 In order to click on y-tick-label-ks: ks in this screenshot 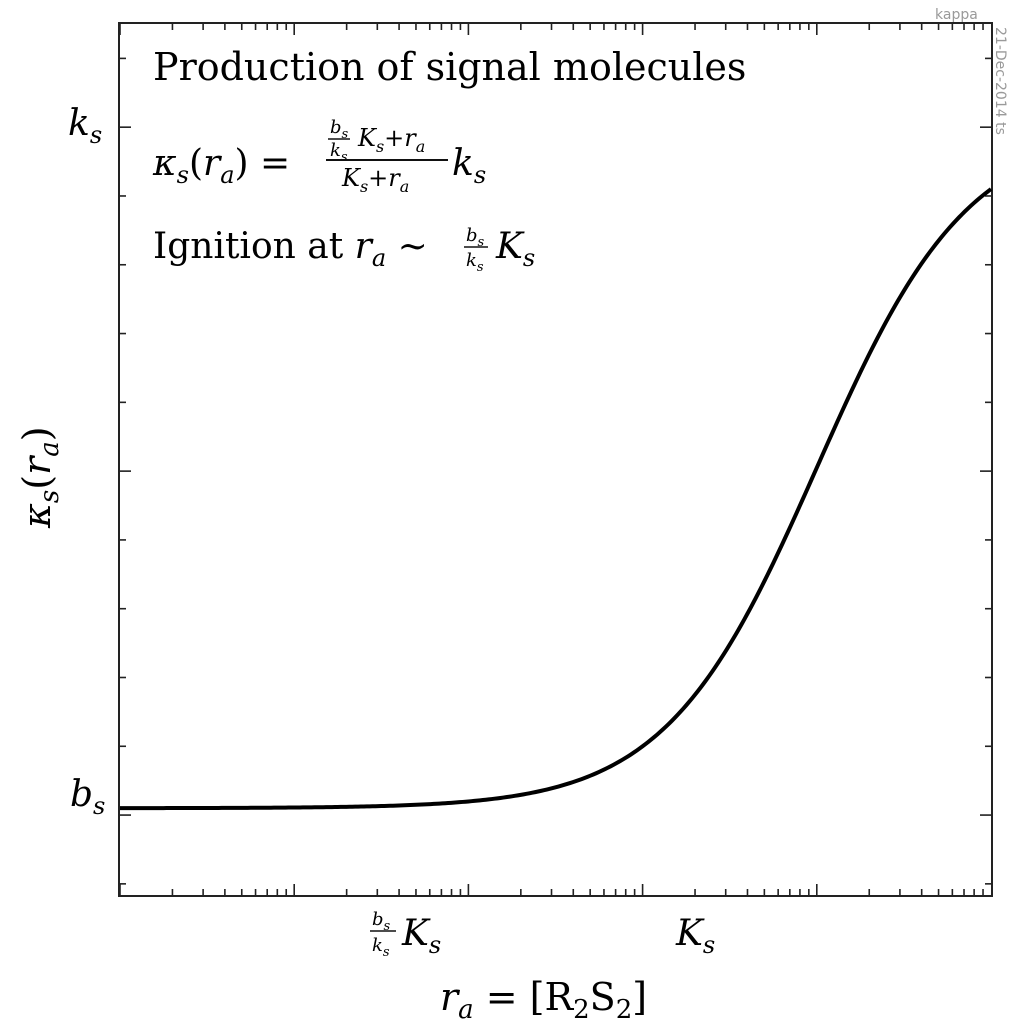, I will do `click(85, 126)`.